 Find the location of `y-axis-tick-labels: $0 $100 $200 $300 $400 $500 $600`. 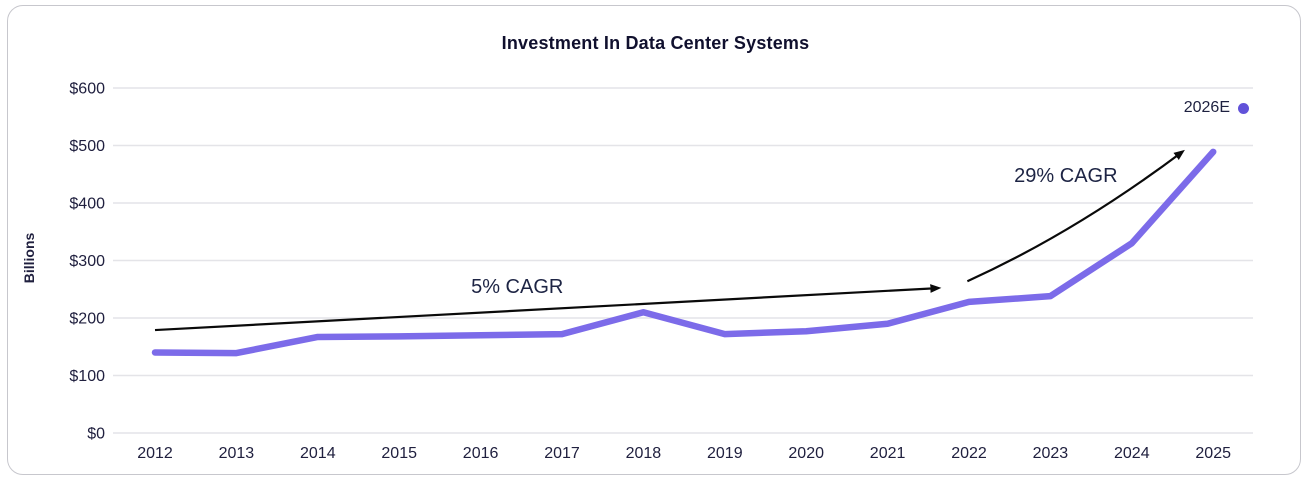

y-axis-tick-labels: $0 $100 $200 $300 $400 $500 $600 is located at coordinates (87, 262).